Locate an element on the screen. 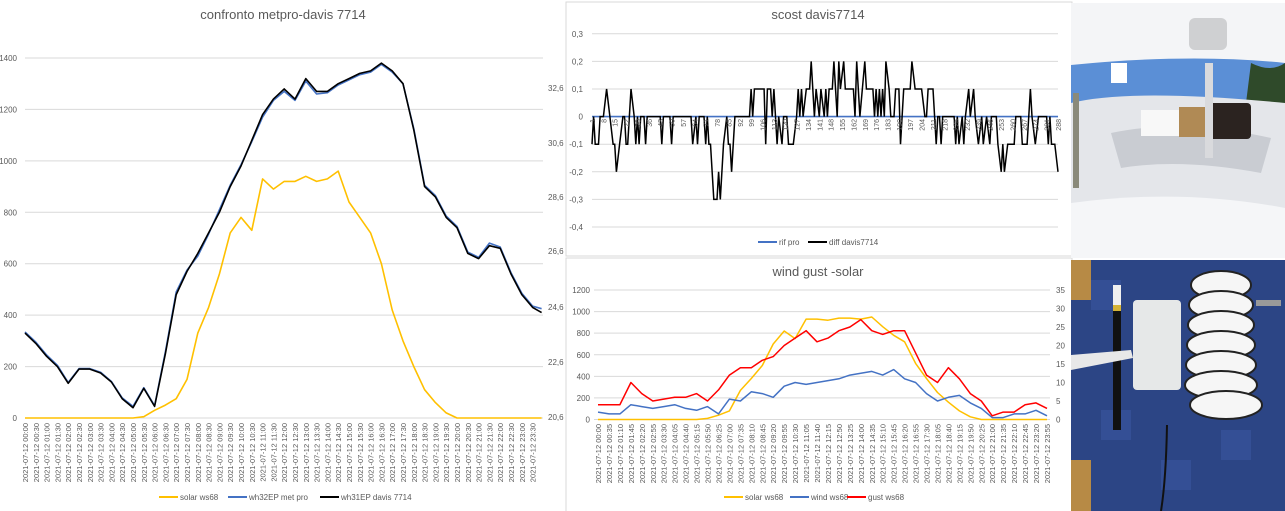 The image size is (1285, 511). x-tick-label: 2021-07-12 15:10 is located at coordinates (883, 453).